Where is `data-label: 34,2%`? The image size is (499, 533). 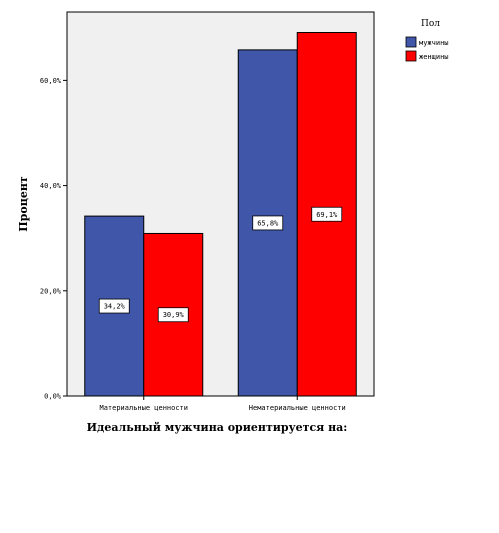
data-label: 34,2% is located at coordinates (115, 307).